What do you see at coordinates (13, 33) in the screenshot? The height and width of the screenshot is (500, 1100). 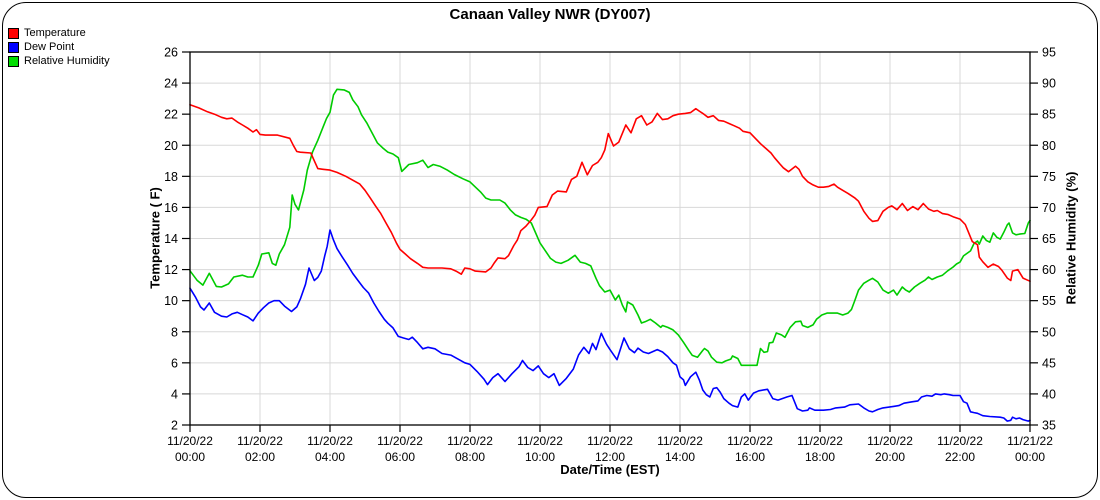 I see `temperature-swatch-icon` at bounding box center [13, 33].